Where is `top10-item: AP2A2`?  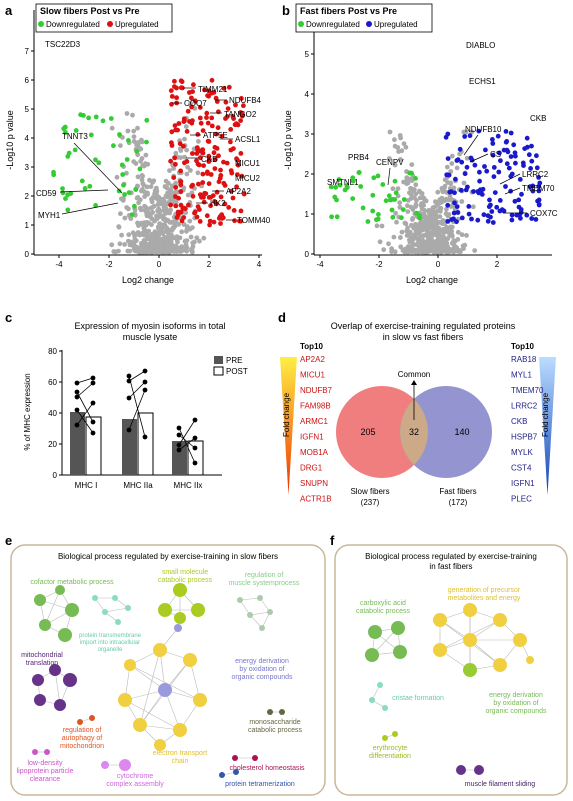 top10-item: AP2A2 is located at coordinates (312, 359).